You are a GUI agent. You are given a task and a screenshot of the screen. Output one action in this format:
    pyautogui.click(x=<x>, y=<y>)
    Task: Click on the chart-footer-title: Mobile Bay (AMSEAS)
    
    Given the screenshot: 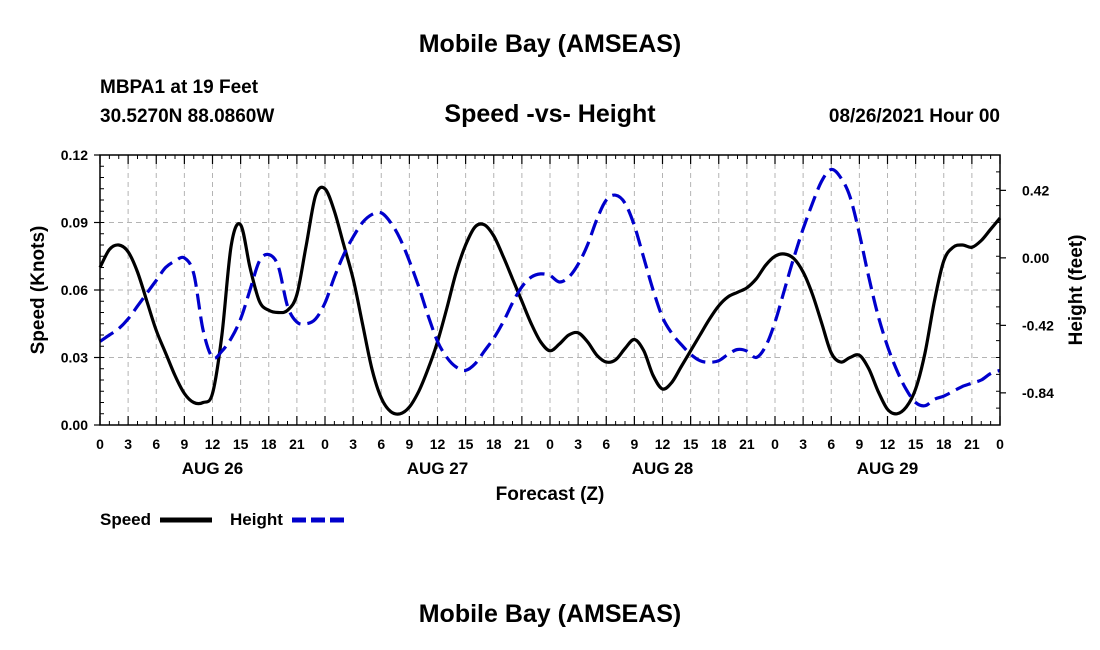 What is the action you would take?
    pyautogui.click(x=550, y=614)
    